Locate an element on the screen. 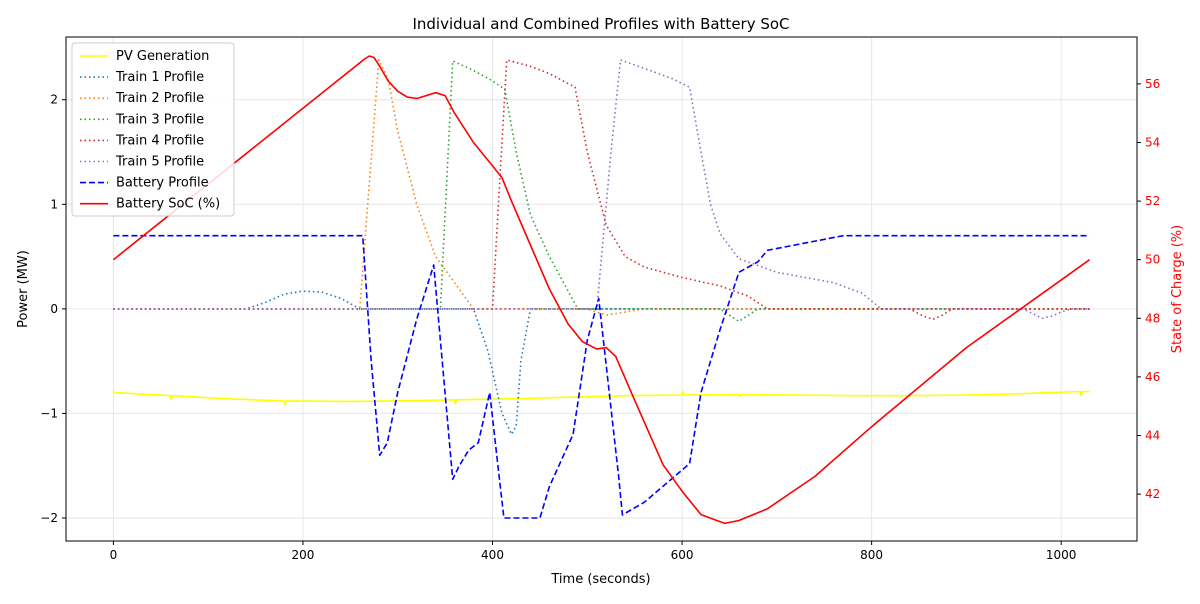  legend-label: Train 4 Profile is located at coordinates (159, 140).